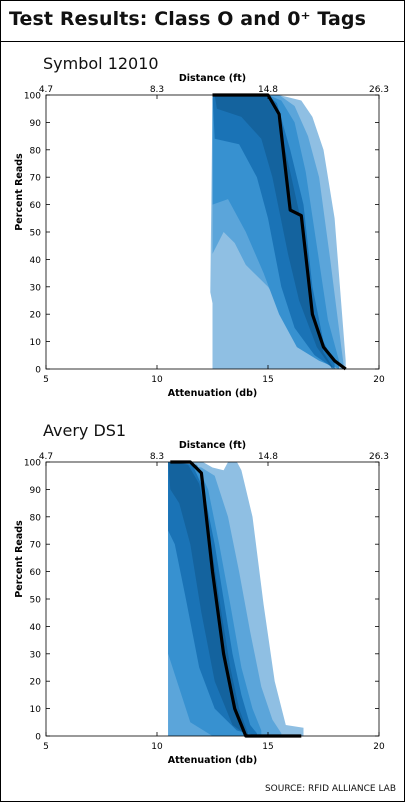 The width and height of the screenshot is (405, 802). I want to click on page-title: Test Results: Class O and 0⁺ Tags, so click(188, 19).